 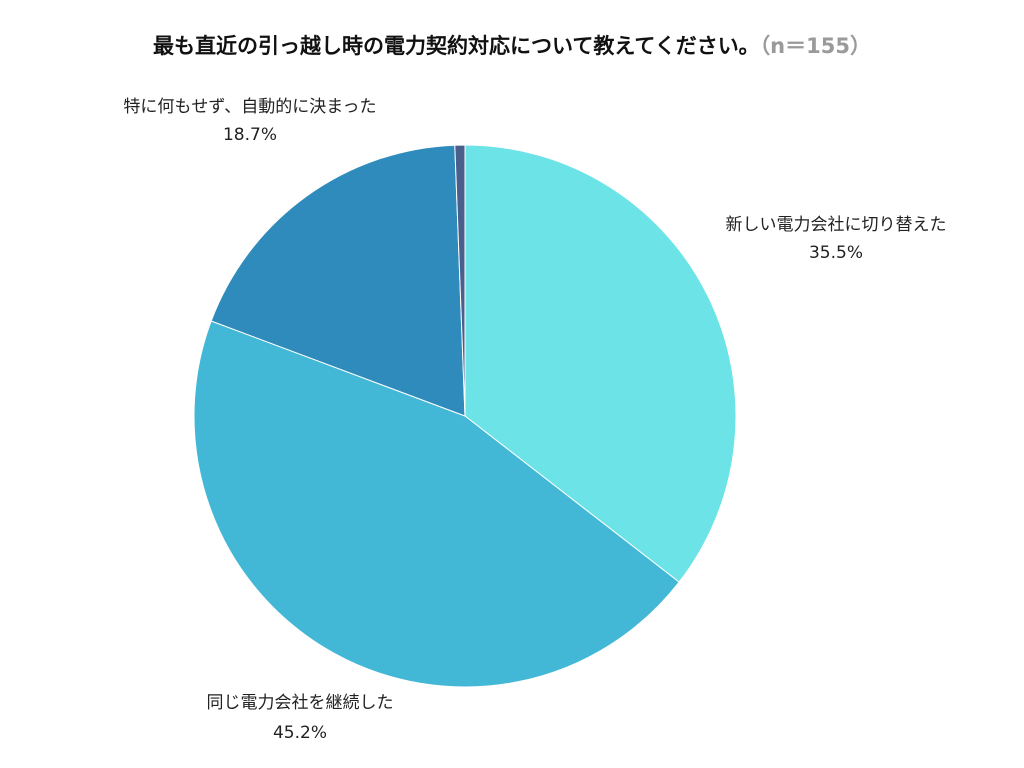 I want to click on slice-value-0: 35.5%, so click(x=836, y=253).